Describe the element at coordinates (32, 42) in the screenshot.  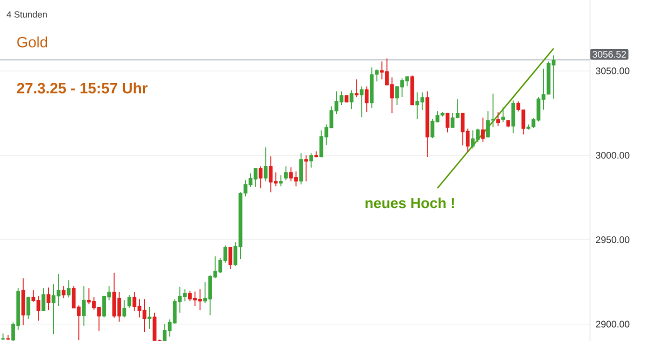
I see `text: Gold` at that location.